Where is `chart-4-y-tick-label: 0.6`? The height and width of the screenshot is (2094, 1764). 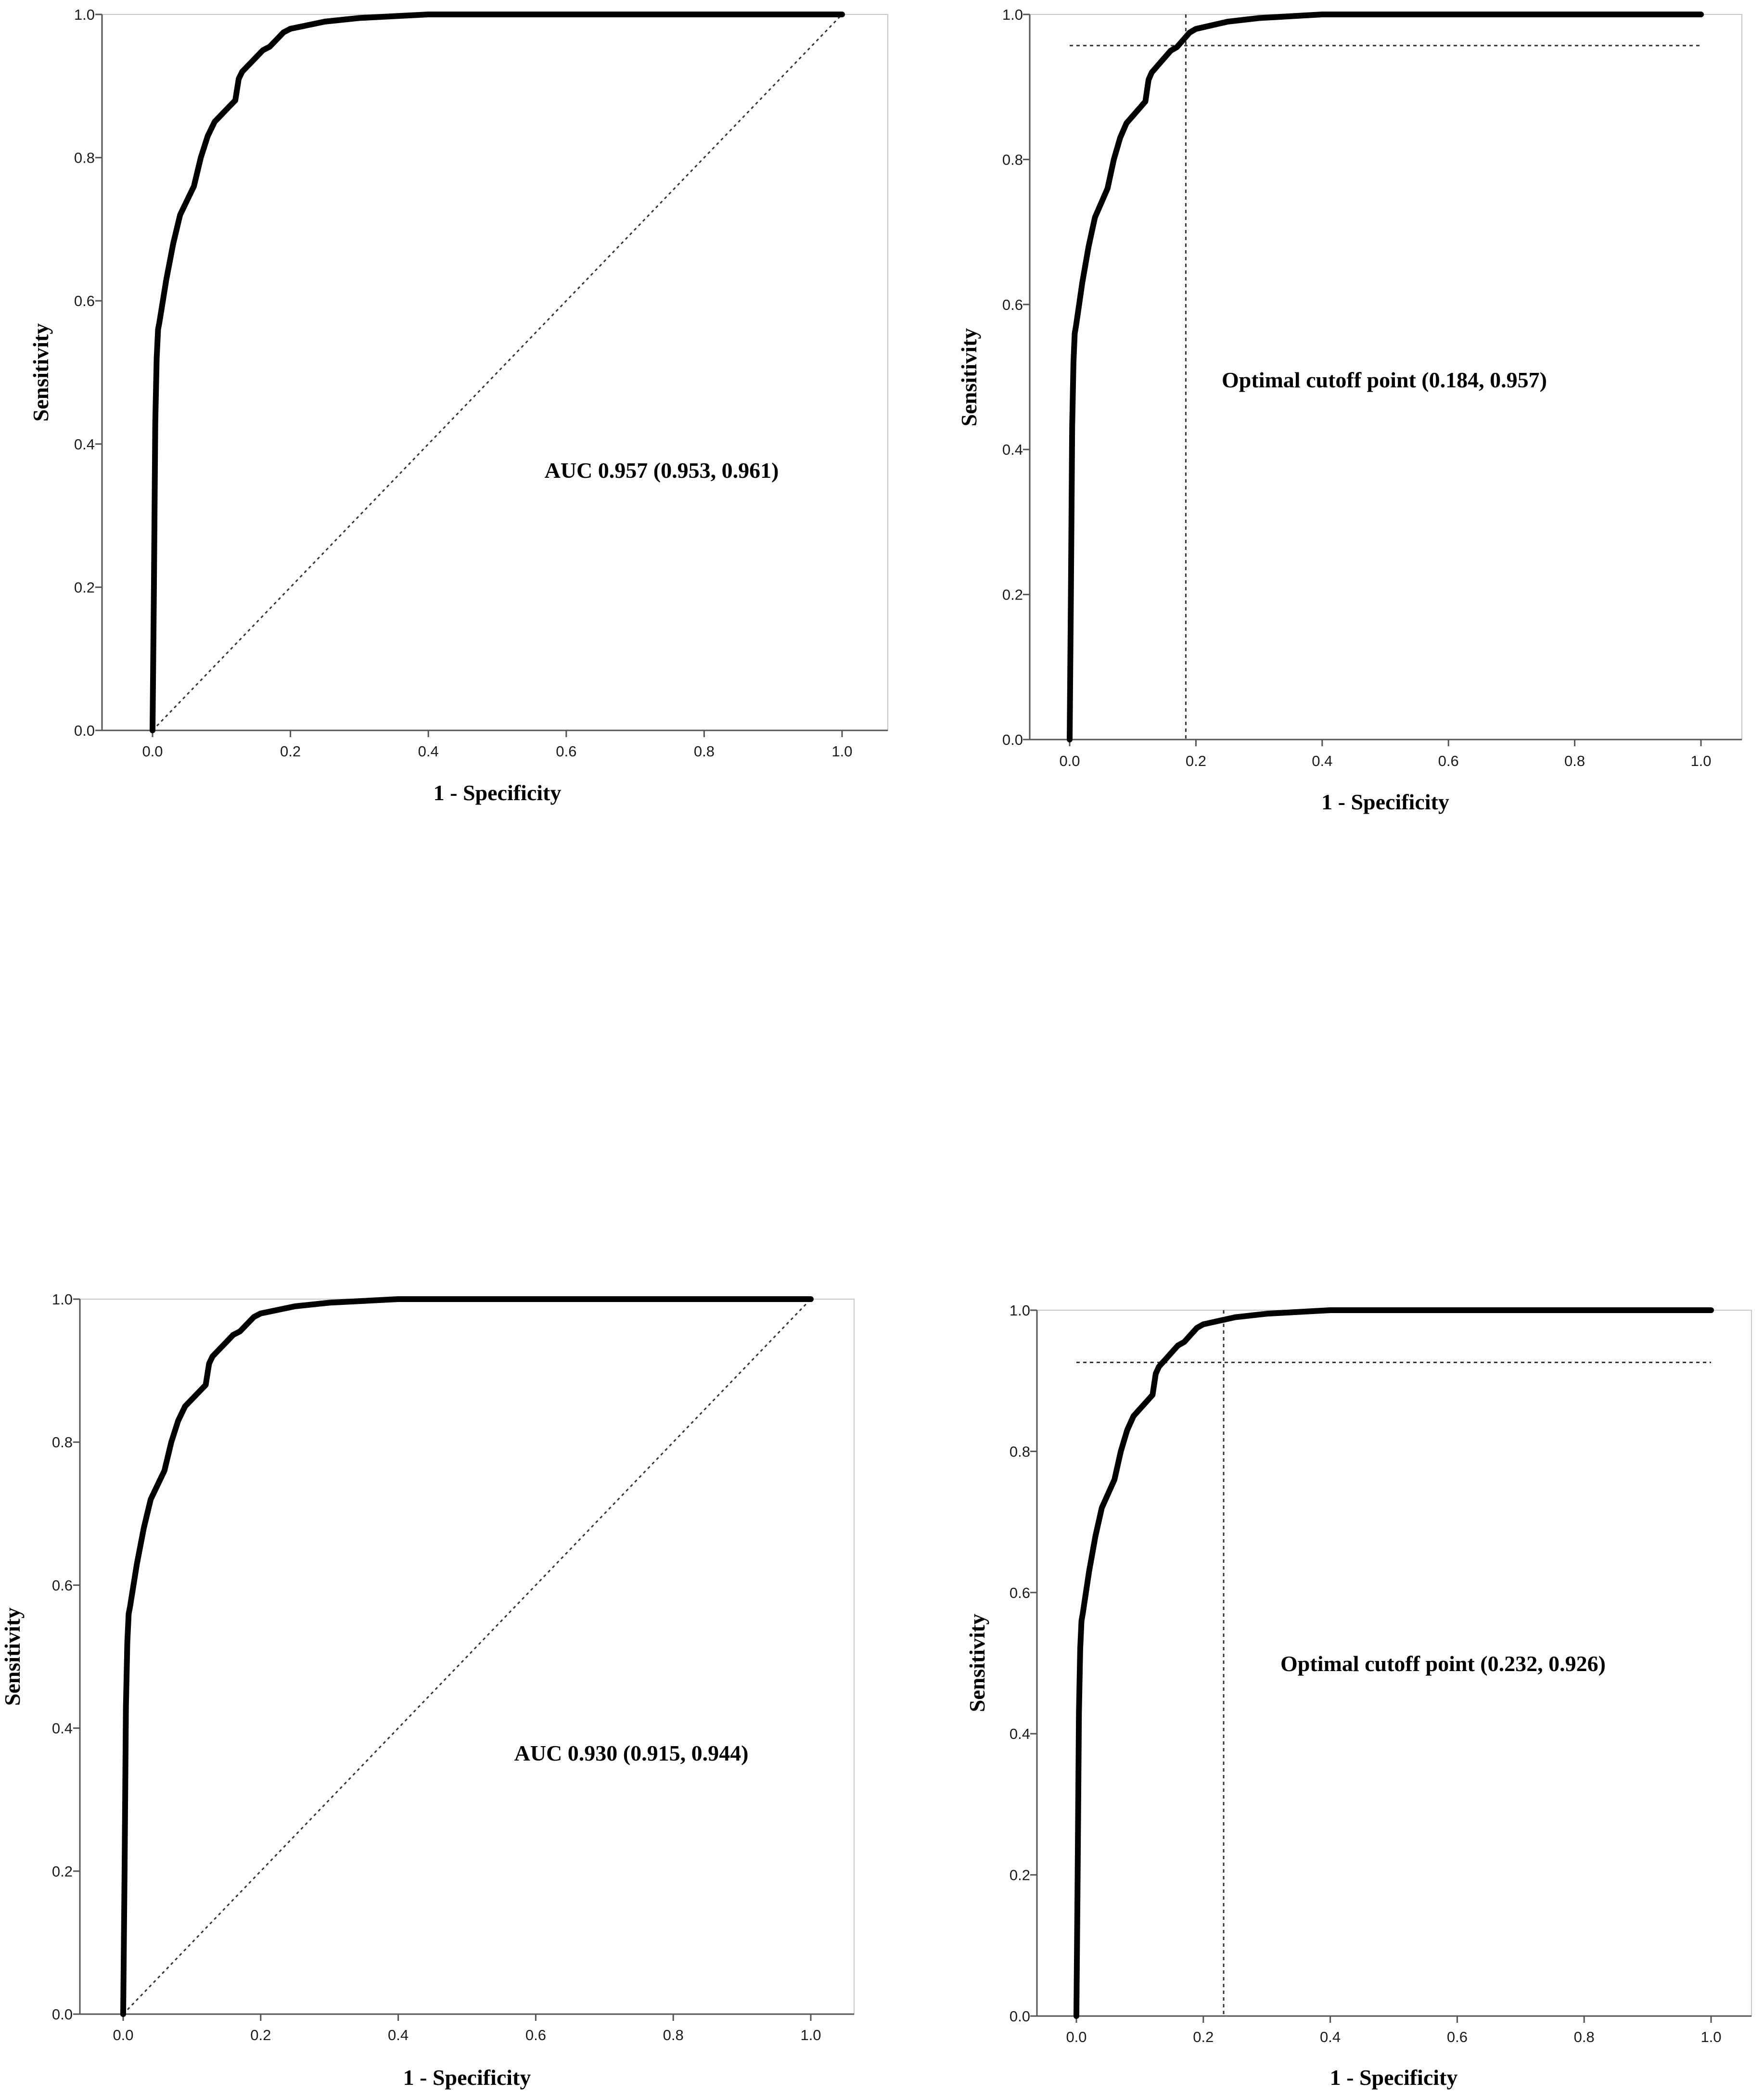 chart-4-y-tick-label: 0.6 is located at coordinates (1020, 1592).